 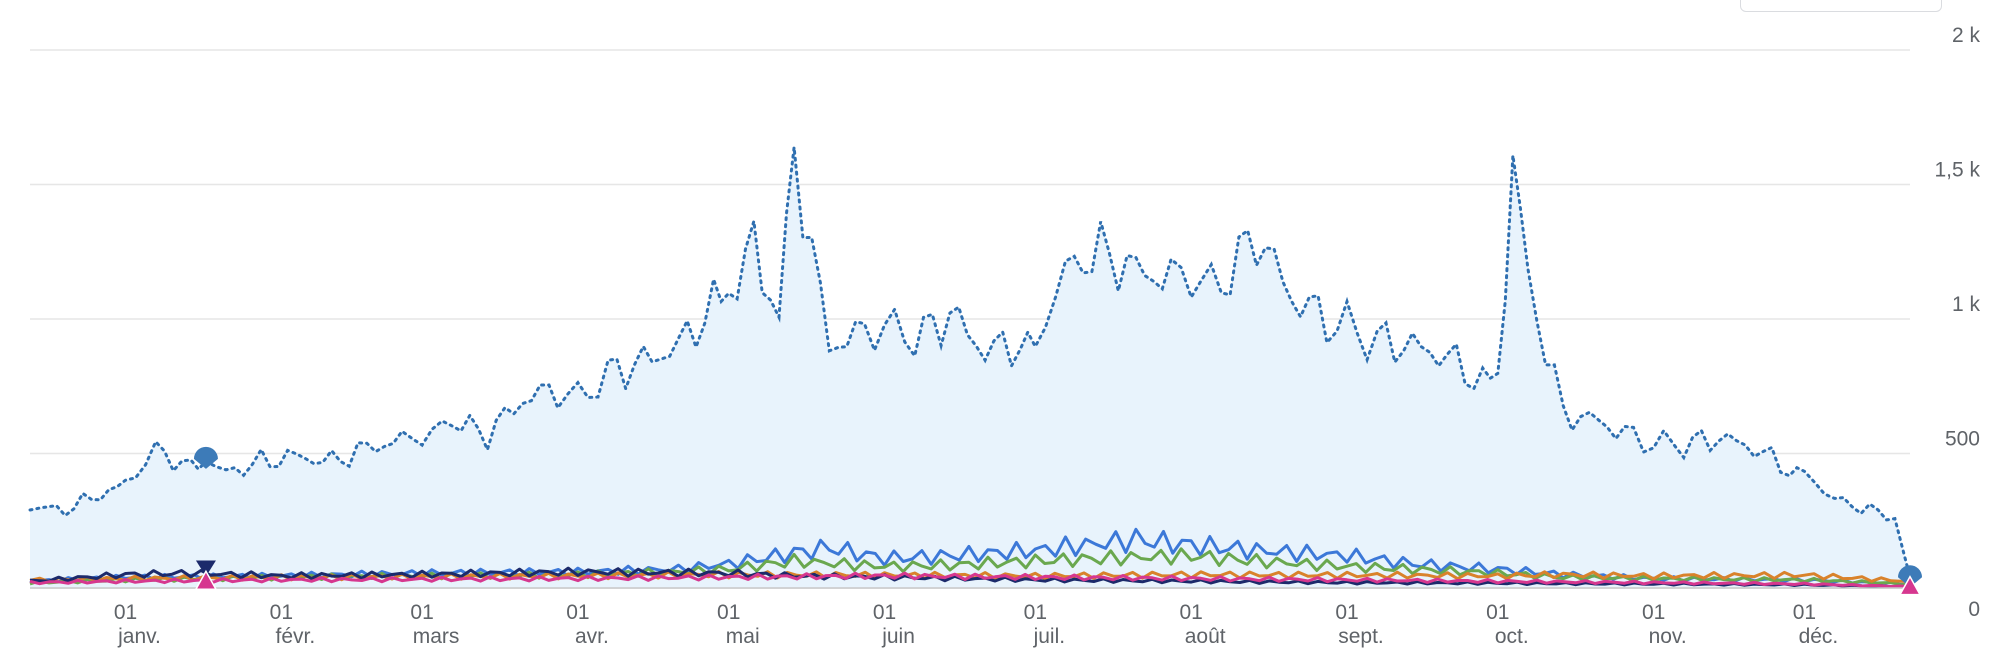 I want to click on event-marker-pin, so click(x=205, y=457).